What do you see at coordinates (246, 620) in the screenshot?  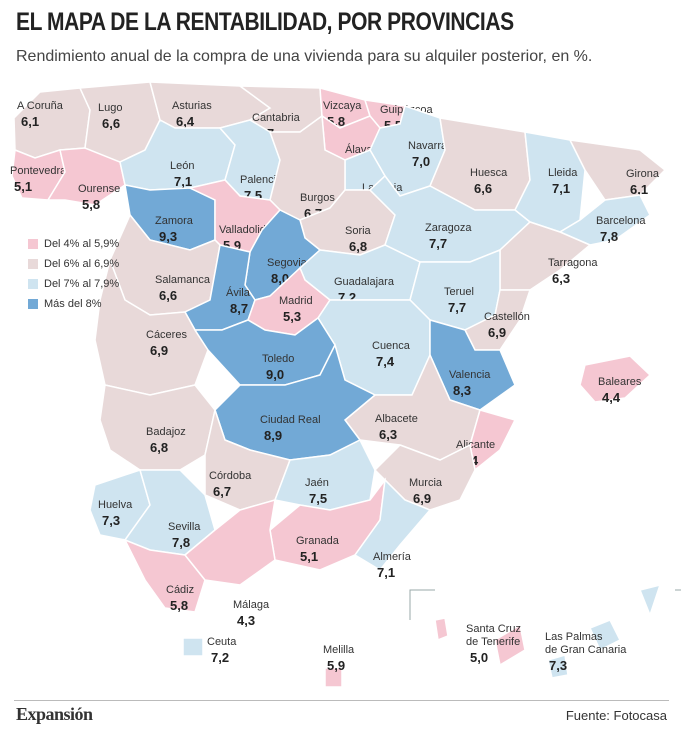 I see `province-value-label: 4,3` at bounding box center [246, 620].